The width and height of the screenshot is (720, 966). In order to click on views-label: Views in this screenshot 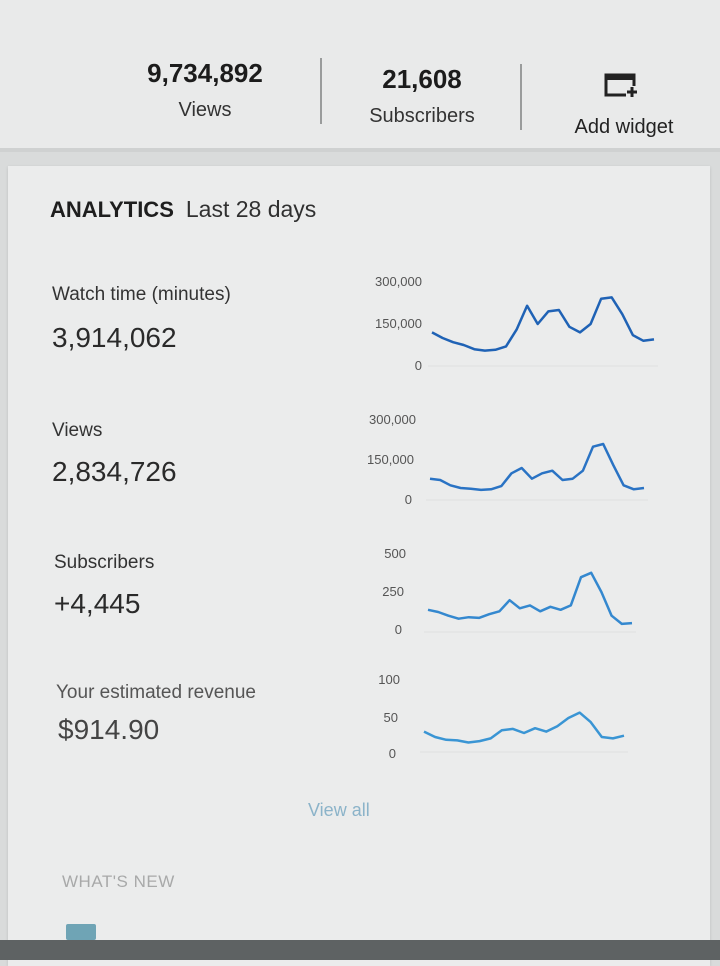, I will do `click(205, 110)`.